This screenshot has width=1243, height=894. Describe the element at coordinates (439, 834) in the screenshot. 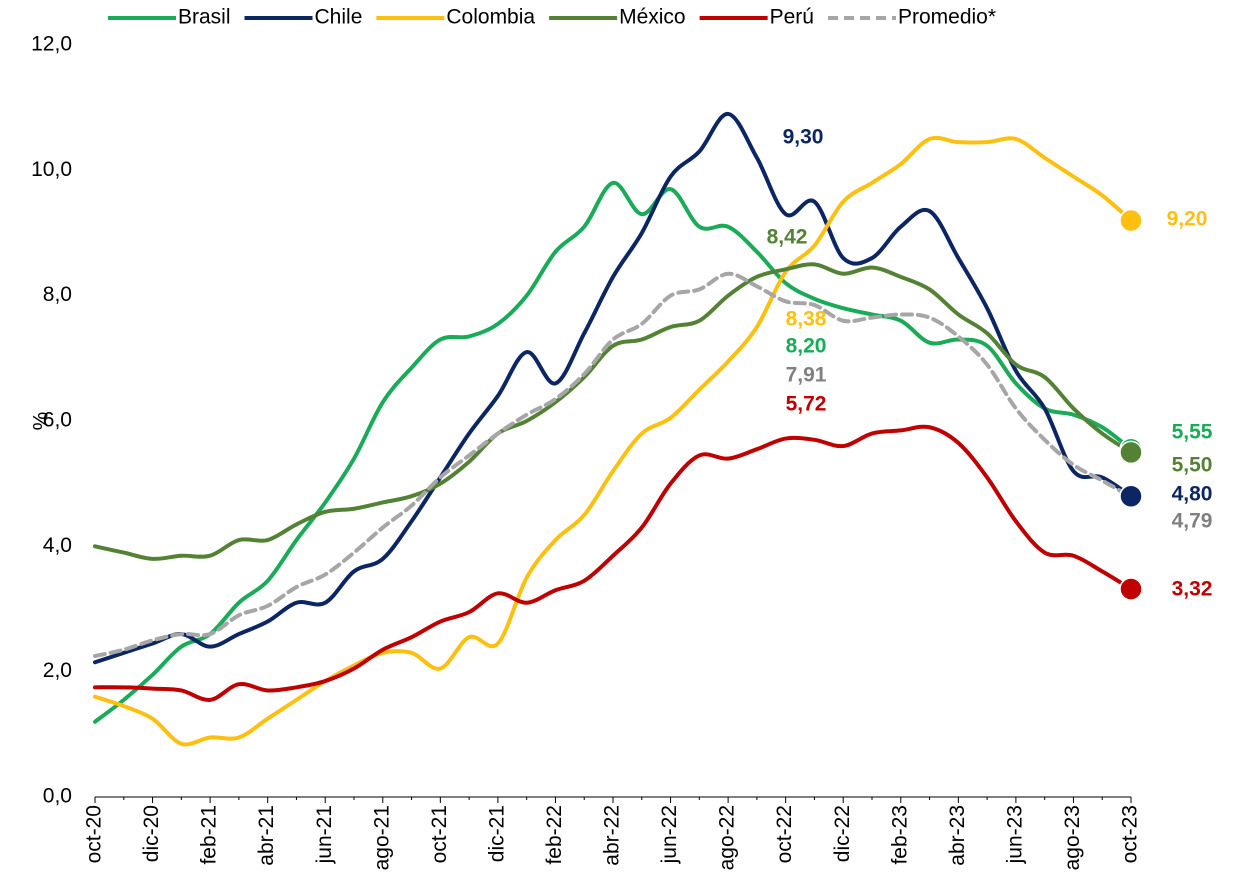

I see `x-tick-label: oct-21` at that location.